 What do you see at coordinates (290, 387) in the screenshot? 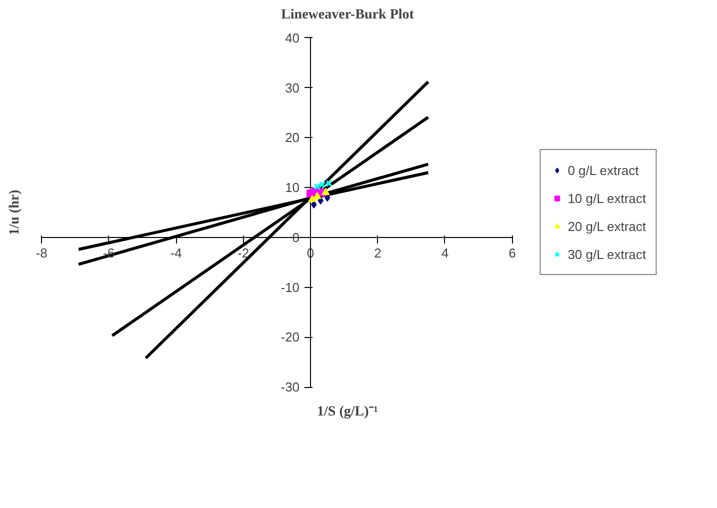
I see `y-tick-label: -30` at bounding box center [290, 387].